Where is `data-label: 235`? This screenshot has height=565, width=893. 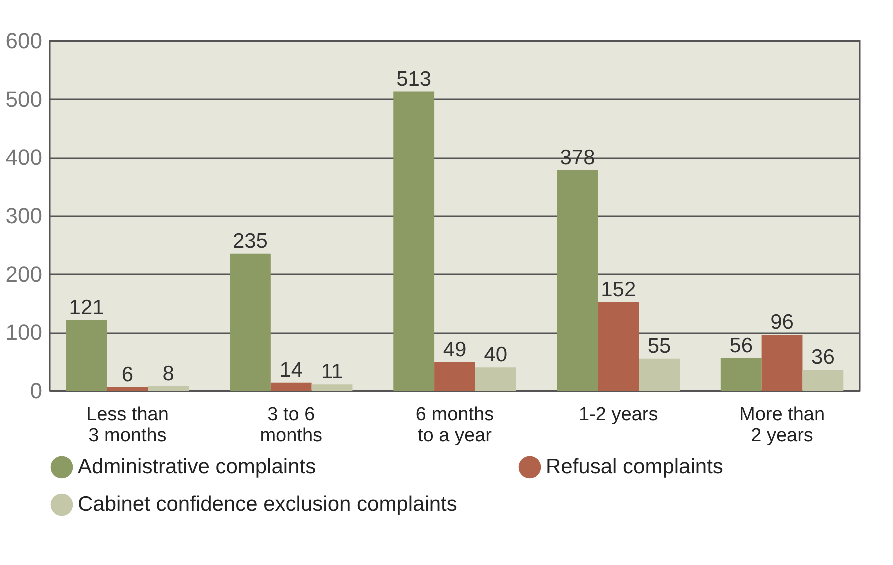
data-label: 235 is located at coordinates (250, 241).